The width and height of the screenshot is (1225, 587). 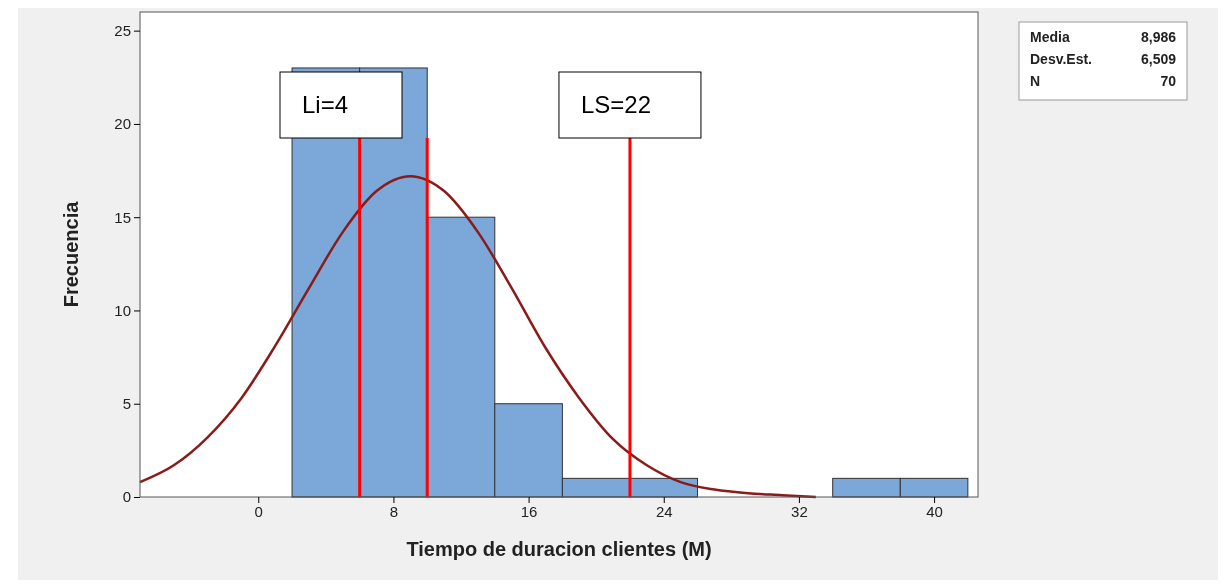 What do you see at coordinates (71, 254) in the screenshot?
I see `y-axis-title: Frecuencia` at bounding box center [71, 254].